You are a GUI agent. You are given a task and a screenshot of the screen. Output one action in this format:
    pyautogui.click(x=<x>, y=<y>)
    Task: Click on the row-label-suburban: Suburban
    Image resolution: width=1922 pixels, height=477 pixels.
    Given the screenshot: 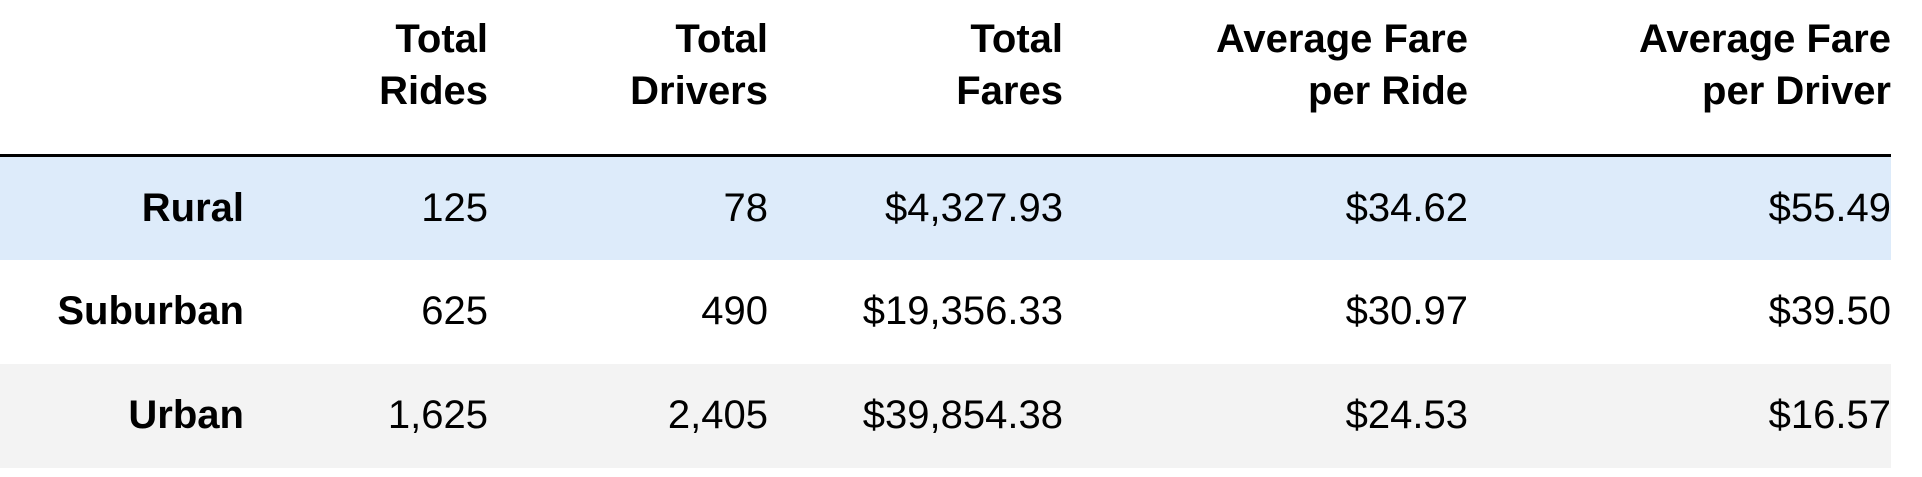 What is the action you would take?
    pyautogui.click(x=150, y=311)
    